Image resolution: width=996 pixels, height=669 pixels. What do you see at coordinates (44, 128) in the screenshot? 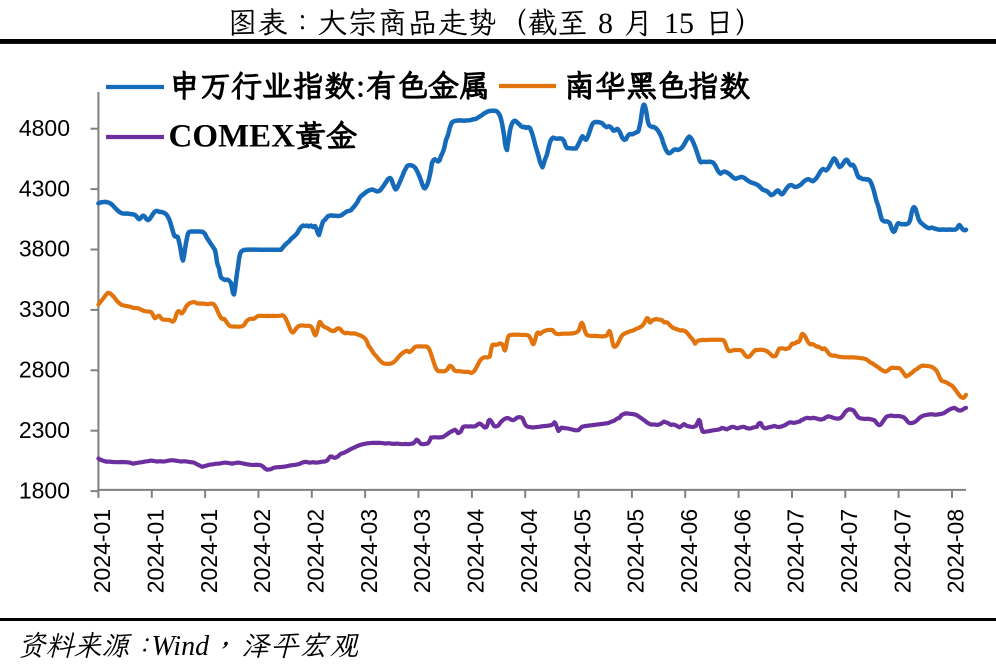
I see `svg-text: 4800` at bounding box center [44, 128].